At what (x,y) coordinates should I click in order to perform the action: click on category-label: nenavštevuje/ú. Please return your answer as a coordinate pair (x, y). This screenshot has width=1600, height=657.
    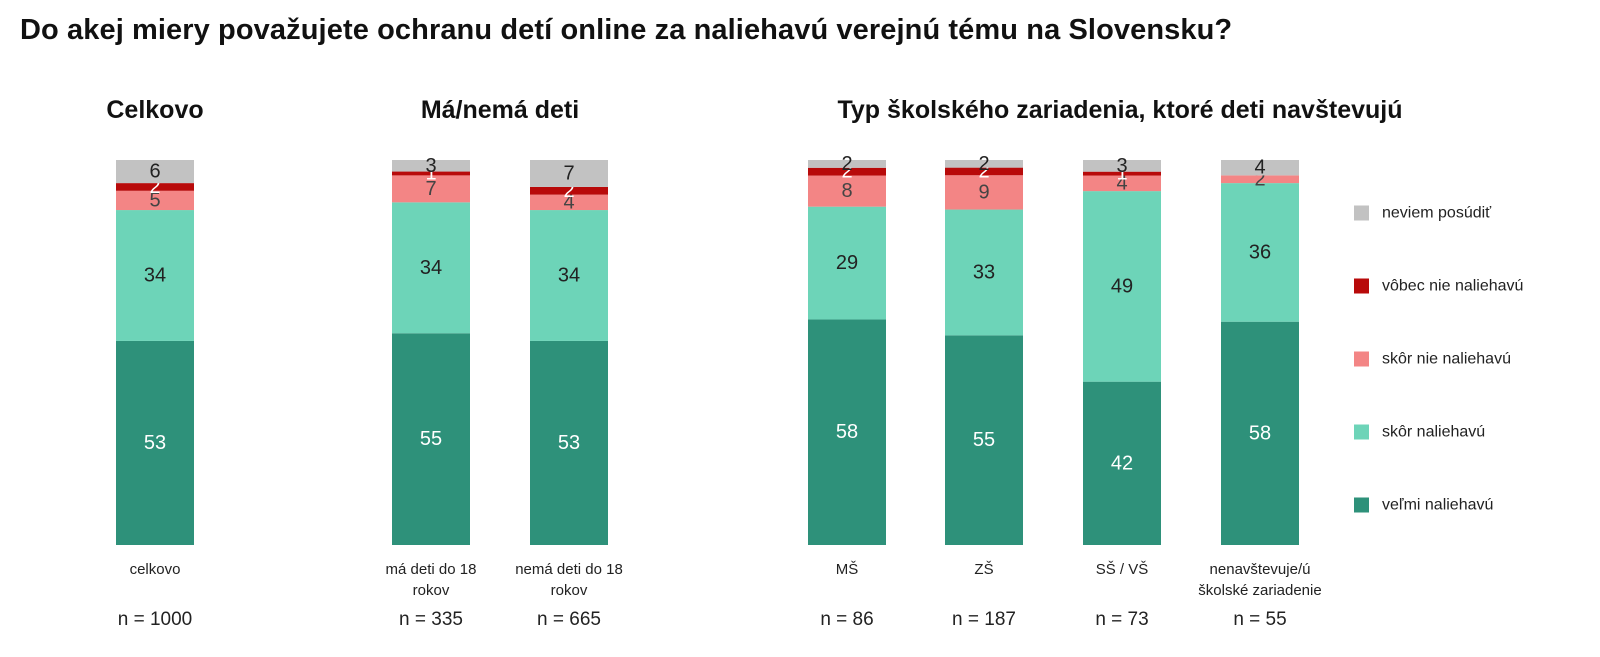
    Looking at the image, I should click on (1260, 569).